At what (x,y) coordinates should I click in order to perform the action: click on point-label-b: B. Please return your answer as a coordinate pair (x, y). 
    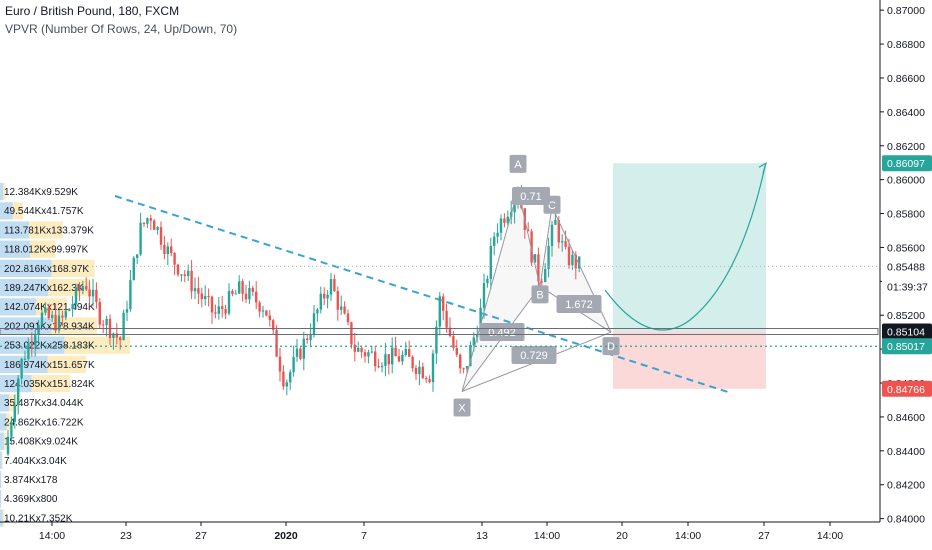
    Looking at the image, I should click on (539, 295).